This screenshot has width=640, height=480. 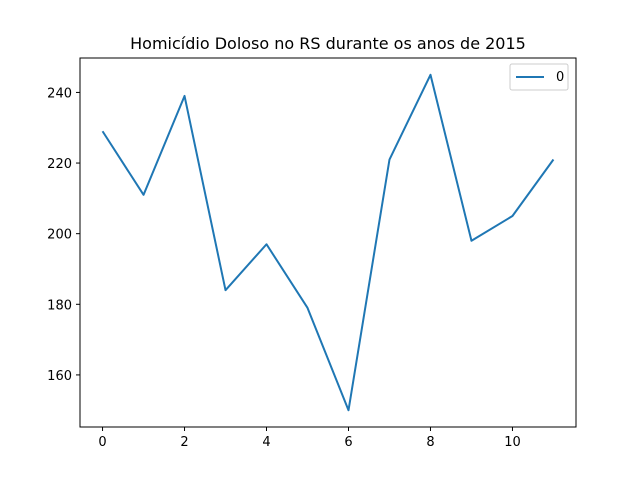 What do you see at coordinates (348, 442) in the screenshot?
I see `x-tick-label: 6` at bounding box center [348, 442].